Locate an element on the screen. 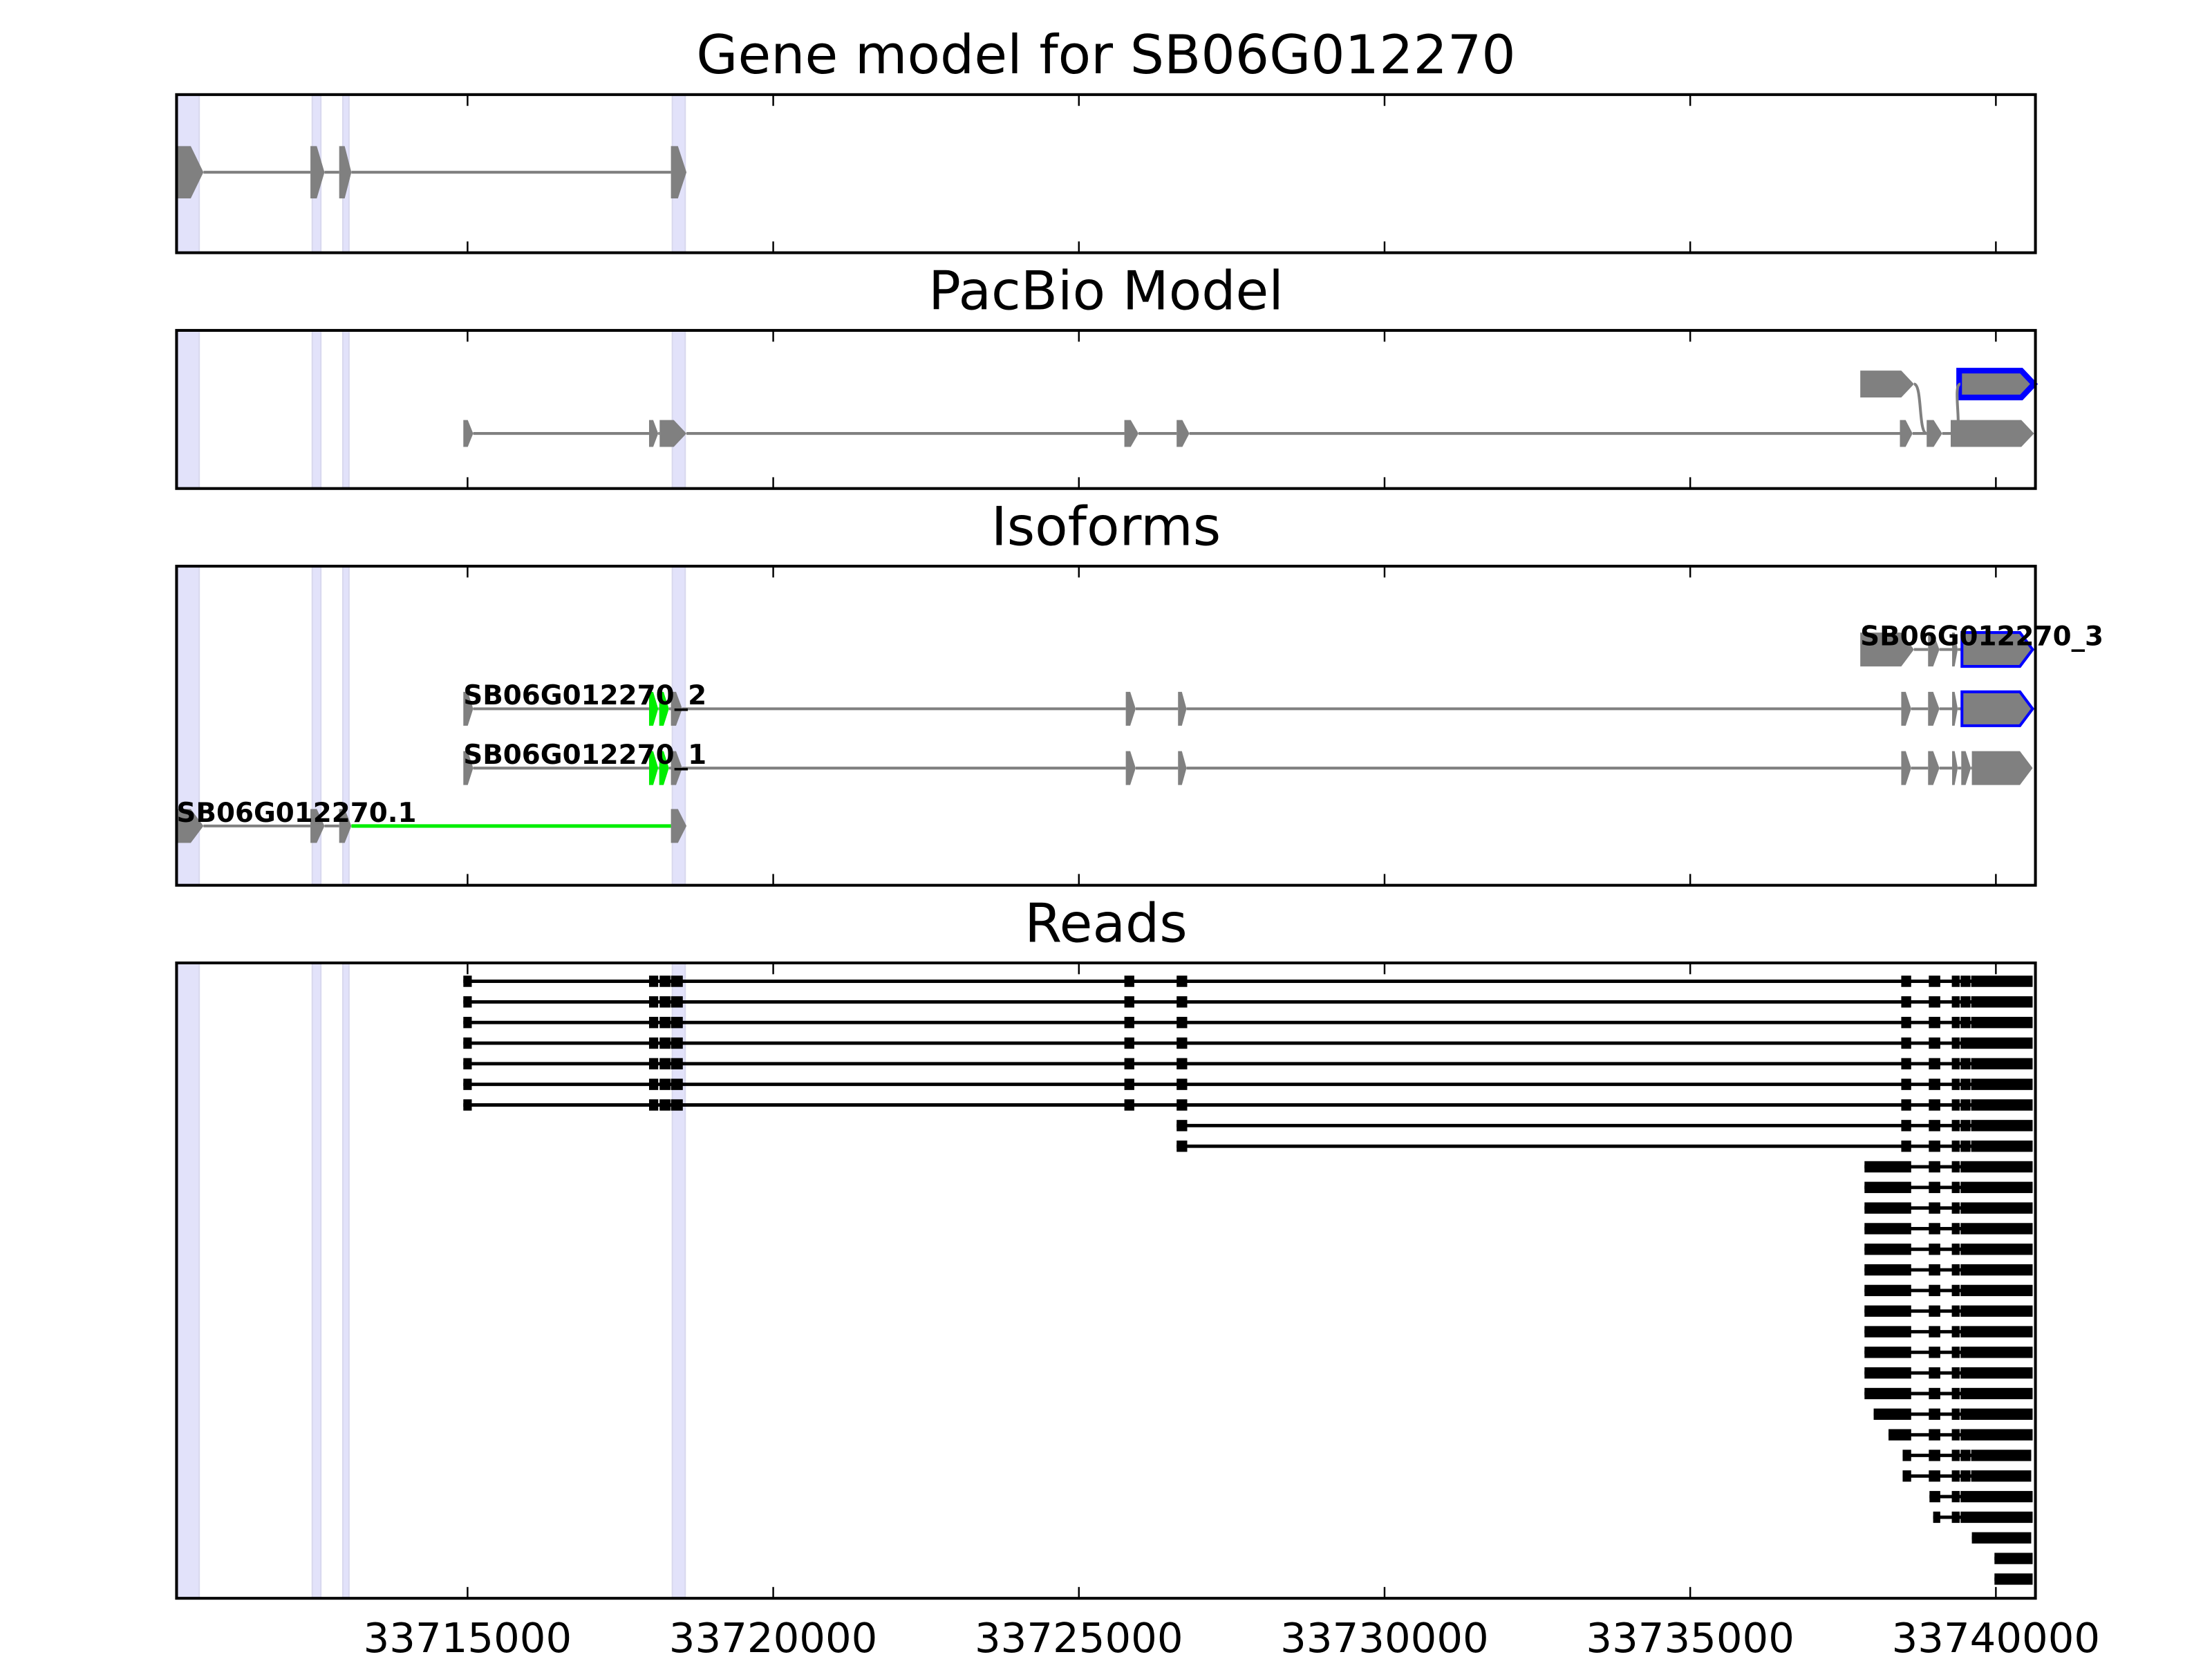  panel-title-gene-model: Gene model for SB06G012270 is located at coordinates (1105, 55).